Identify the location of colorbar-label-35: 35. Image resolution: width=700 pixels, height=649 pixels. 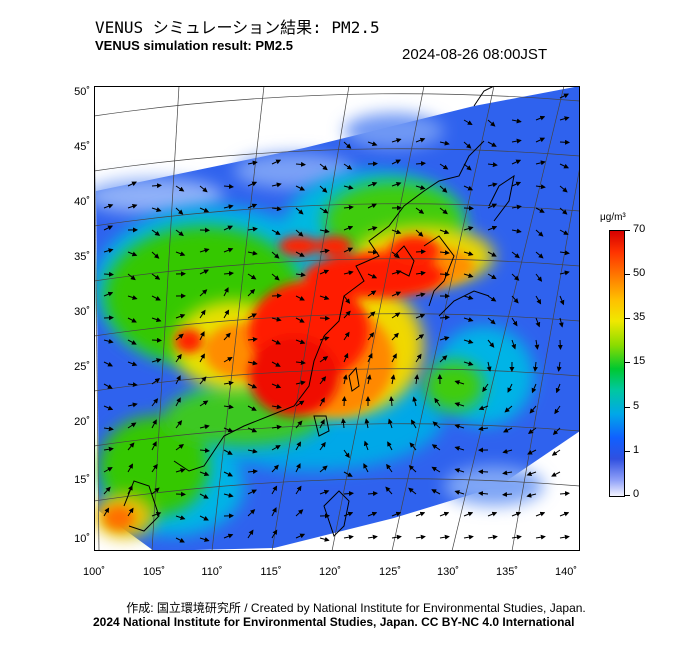
(639, 317).